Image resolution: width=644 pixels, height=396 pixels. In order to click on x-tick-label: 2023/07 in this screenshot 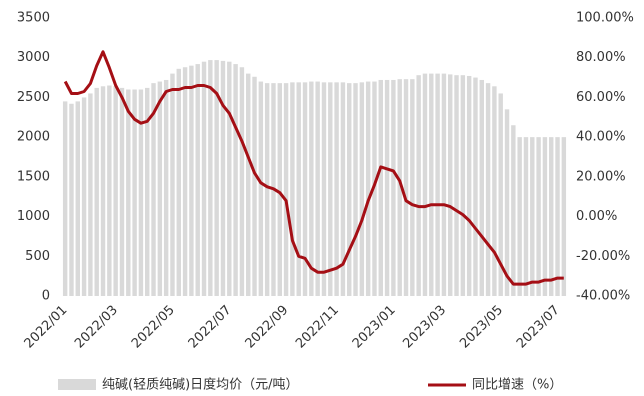, I will do `click(538, 327)`.